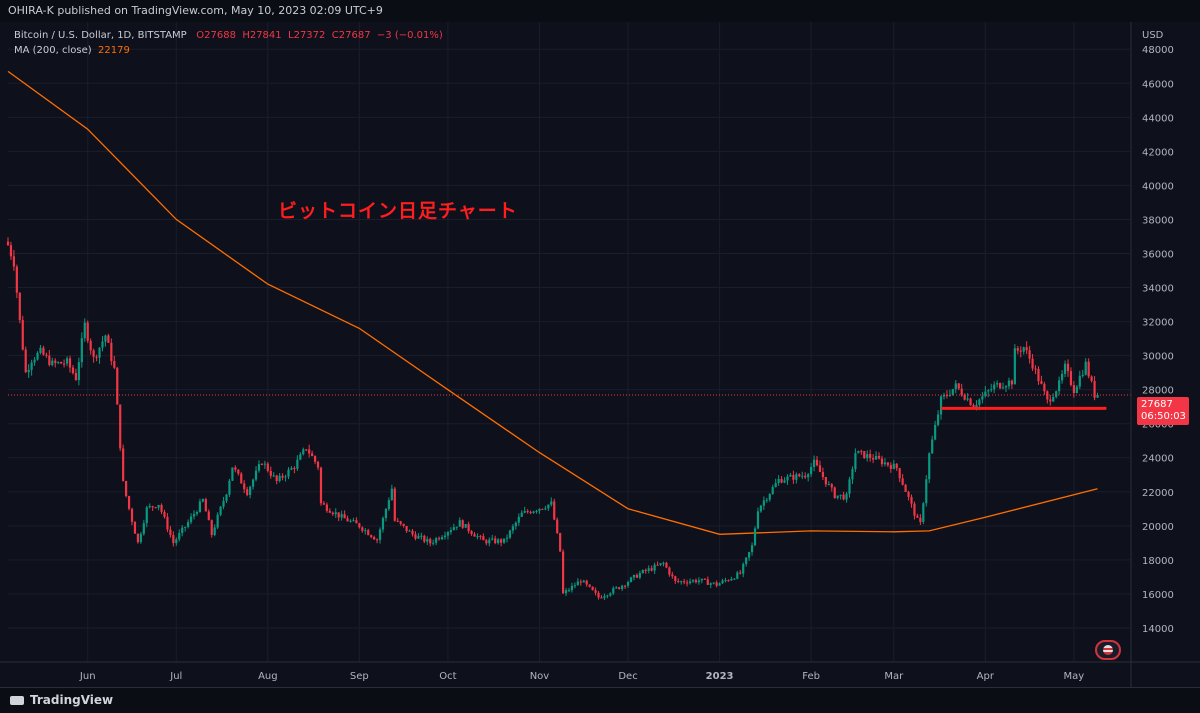  I want to click on y-tick-label: 14000, so click(1158, 629).